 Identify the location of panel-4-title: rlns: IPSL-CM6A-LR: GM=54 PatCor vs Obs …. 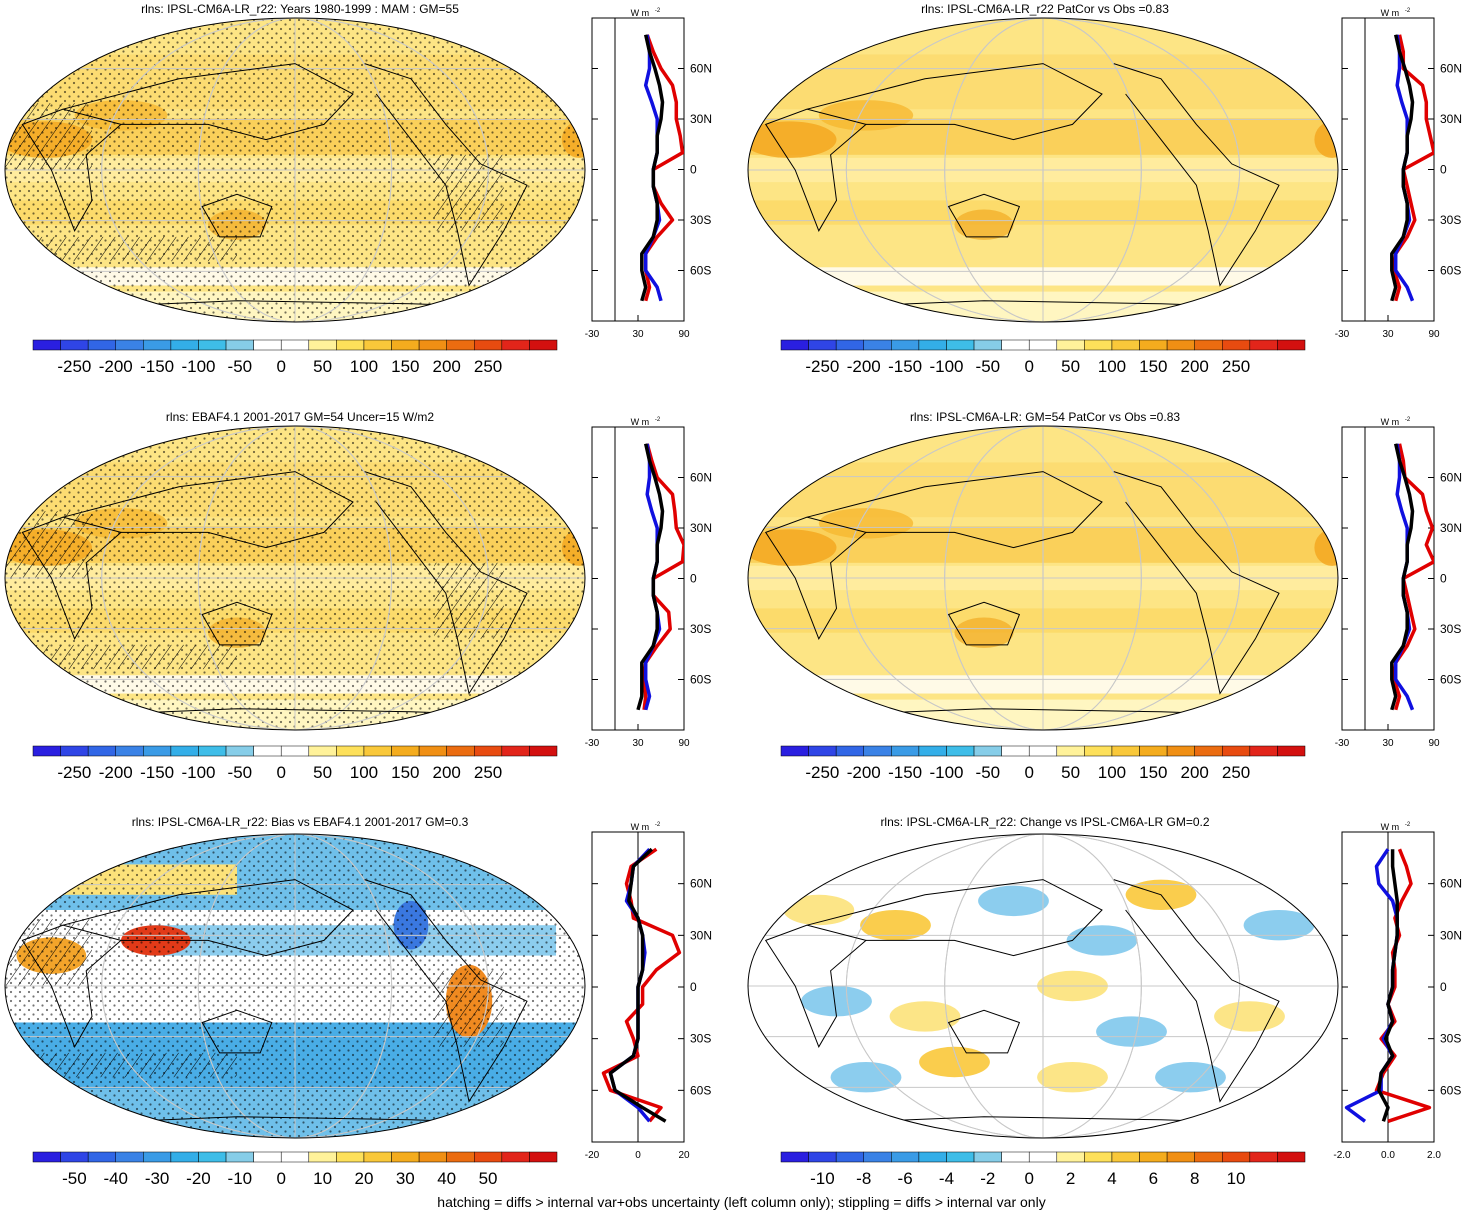
(1045, 417).